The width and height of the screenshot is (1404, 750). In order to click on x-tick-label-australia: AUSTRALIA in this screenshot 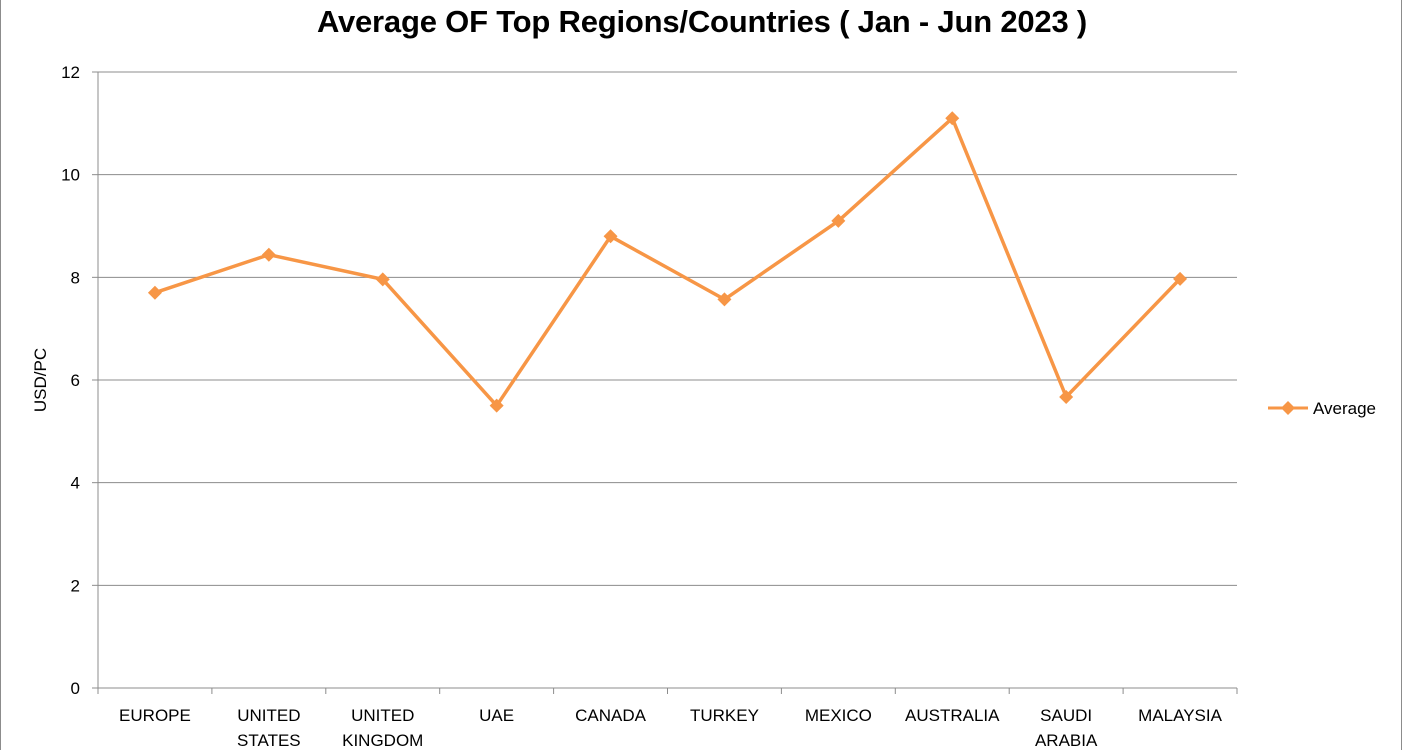, I will do `click(952, 715)`.